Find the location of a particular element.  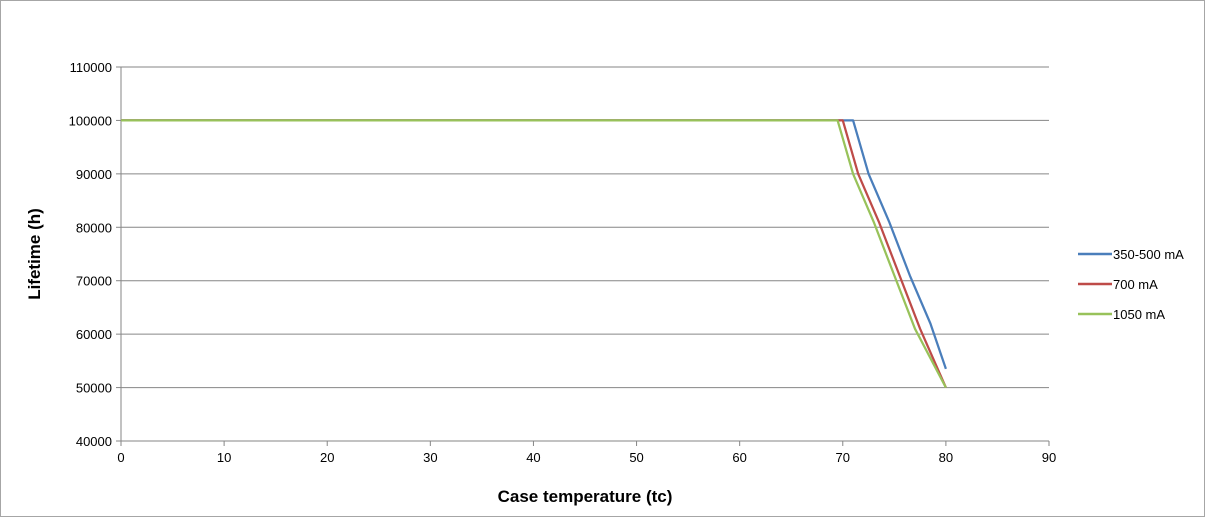

x-axis-title: Case temperature (tc) is located at coordinates (585, 496).